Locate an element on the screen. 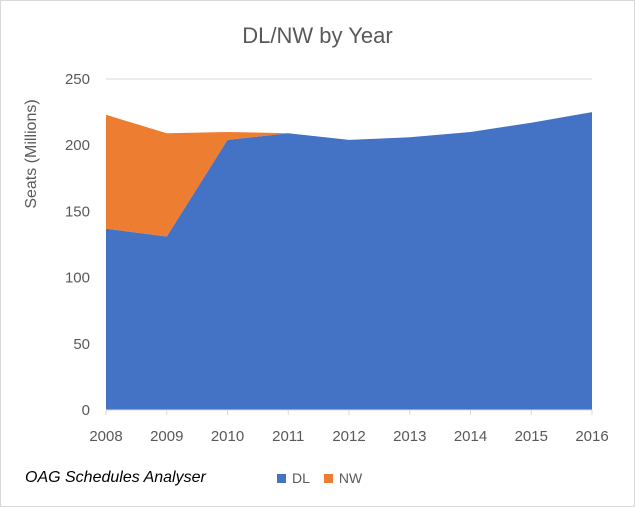 The height and width of the screenshot is (507, 635). legend-swatch-nw is located at coordinates (328, 478).